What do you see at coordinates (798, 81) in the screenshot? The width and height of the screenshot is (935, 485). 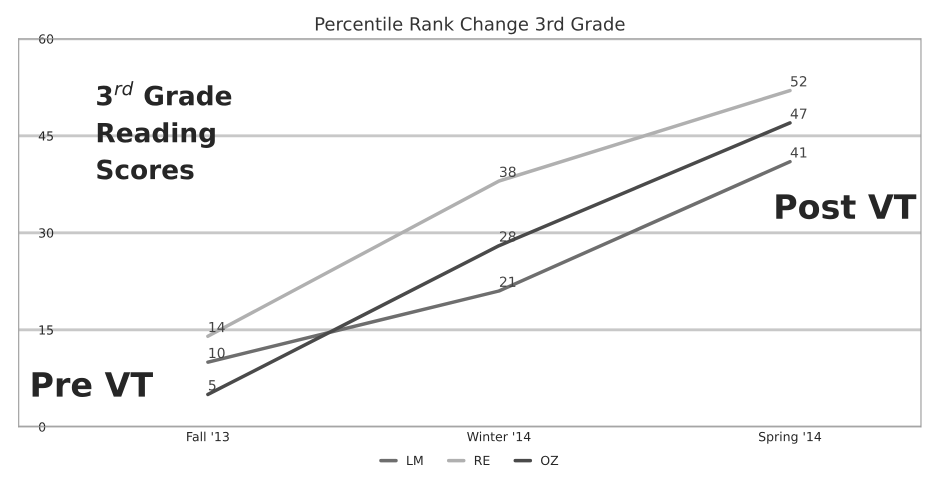 I see `data-label: 52` at bounding box center [798, 81].